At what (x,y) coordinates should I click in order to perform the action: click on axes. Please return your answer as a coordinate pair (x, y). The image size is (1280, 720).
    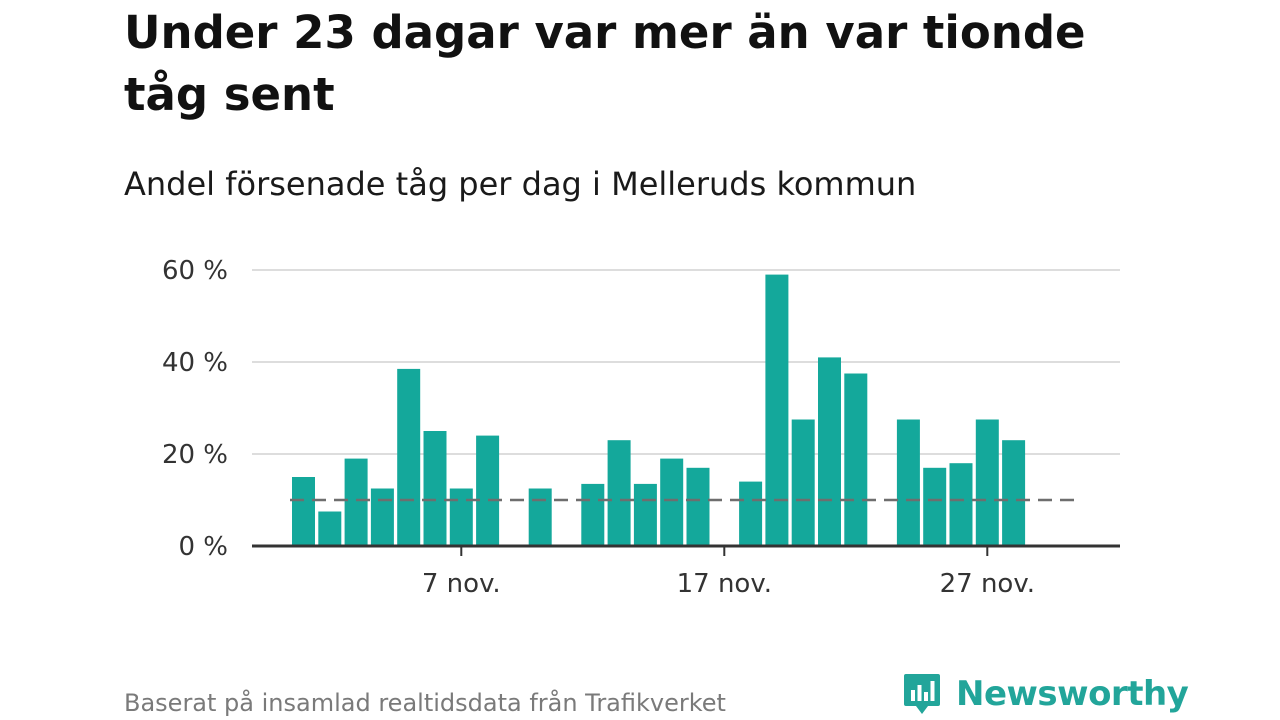
    Looking at the image, I should click on (686, 550).